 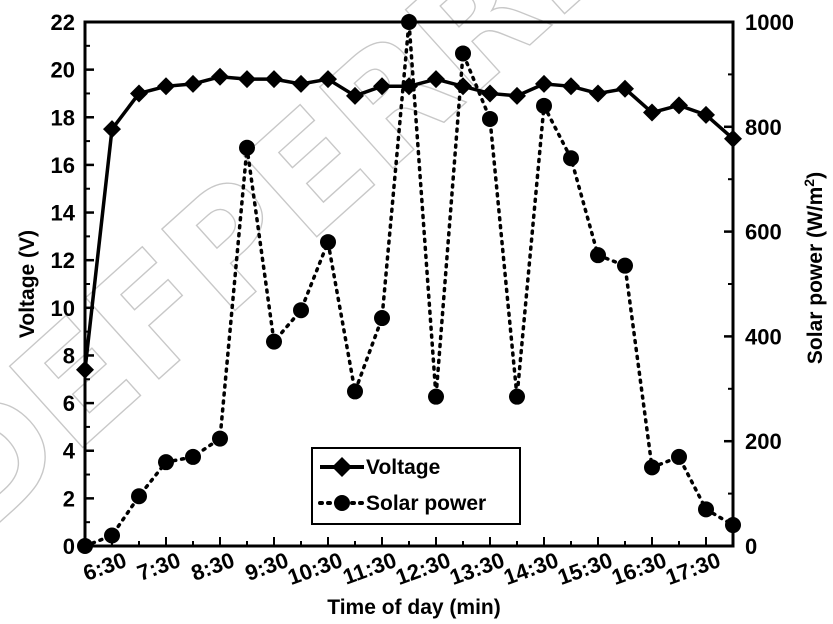 What do you see at coordinates (638, 568) in the screenshot?
I see `x-tick-label: 16:30` at bounding box center [638, 568].